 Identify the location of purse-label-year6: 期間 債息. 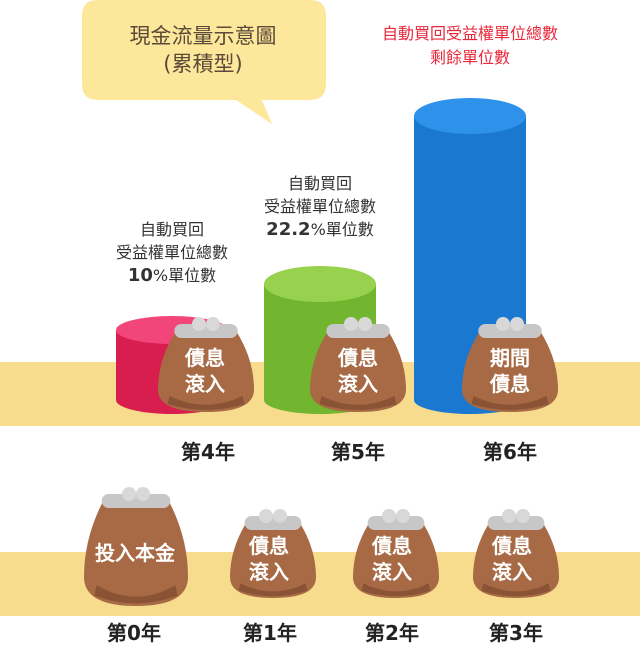
(510, 371).